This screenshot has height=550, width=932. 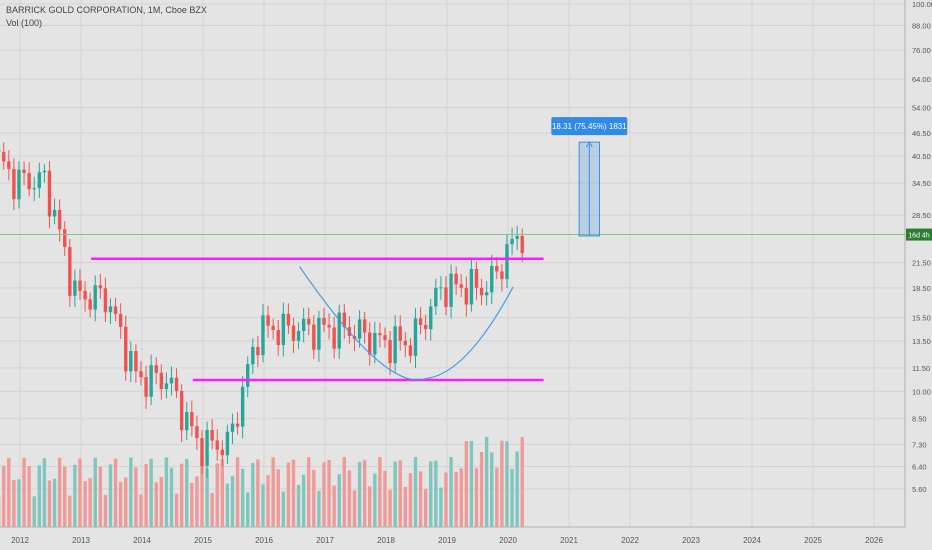 What do you see at coordinates (203, 540) in the screenshot?
I see `x-tick-label: 2015` at bounding box center [203, 540].